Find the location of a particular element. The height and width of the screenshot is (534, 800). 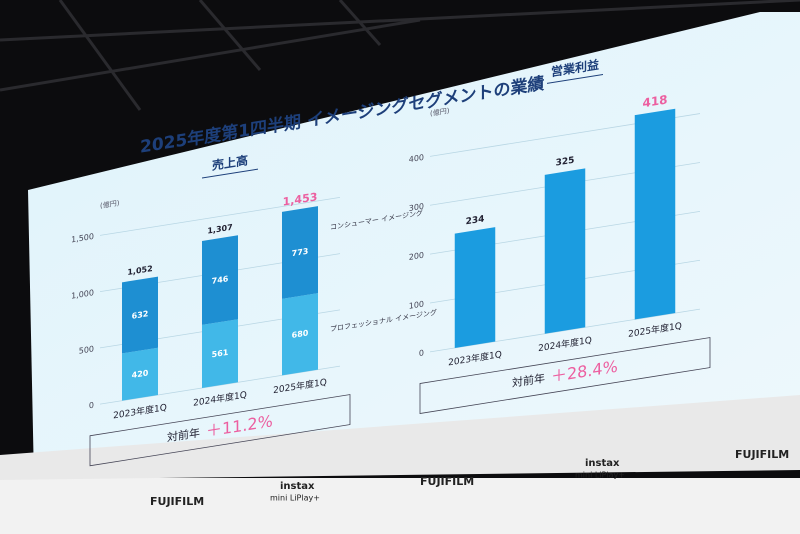

value-label: 773 is located at coordinates (300, 253).